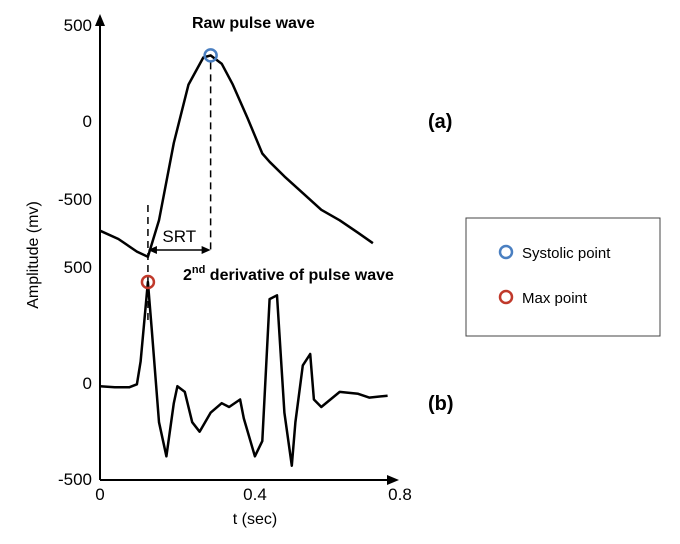  I want to click on panel-b-label: (b), so click(441, 404).